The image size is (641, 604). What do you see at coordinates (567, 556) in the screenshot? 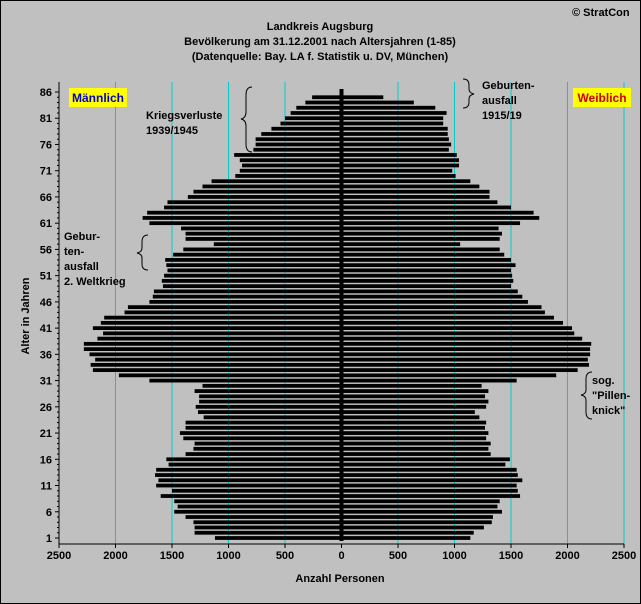
I see `x-tick-label-9: 2000` at bounding box center [567, 556].